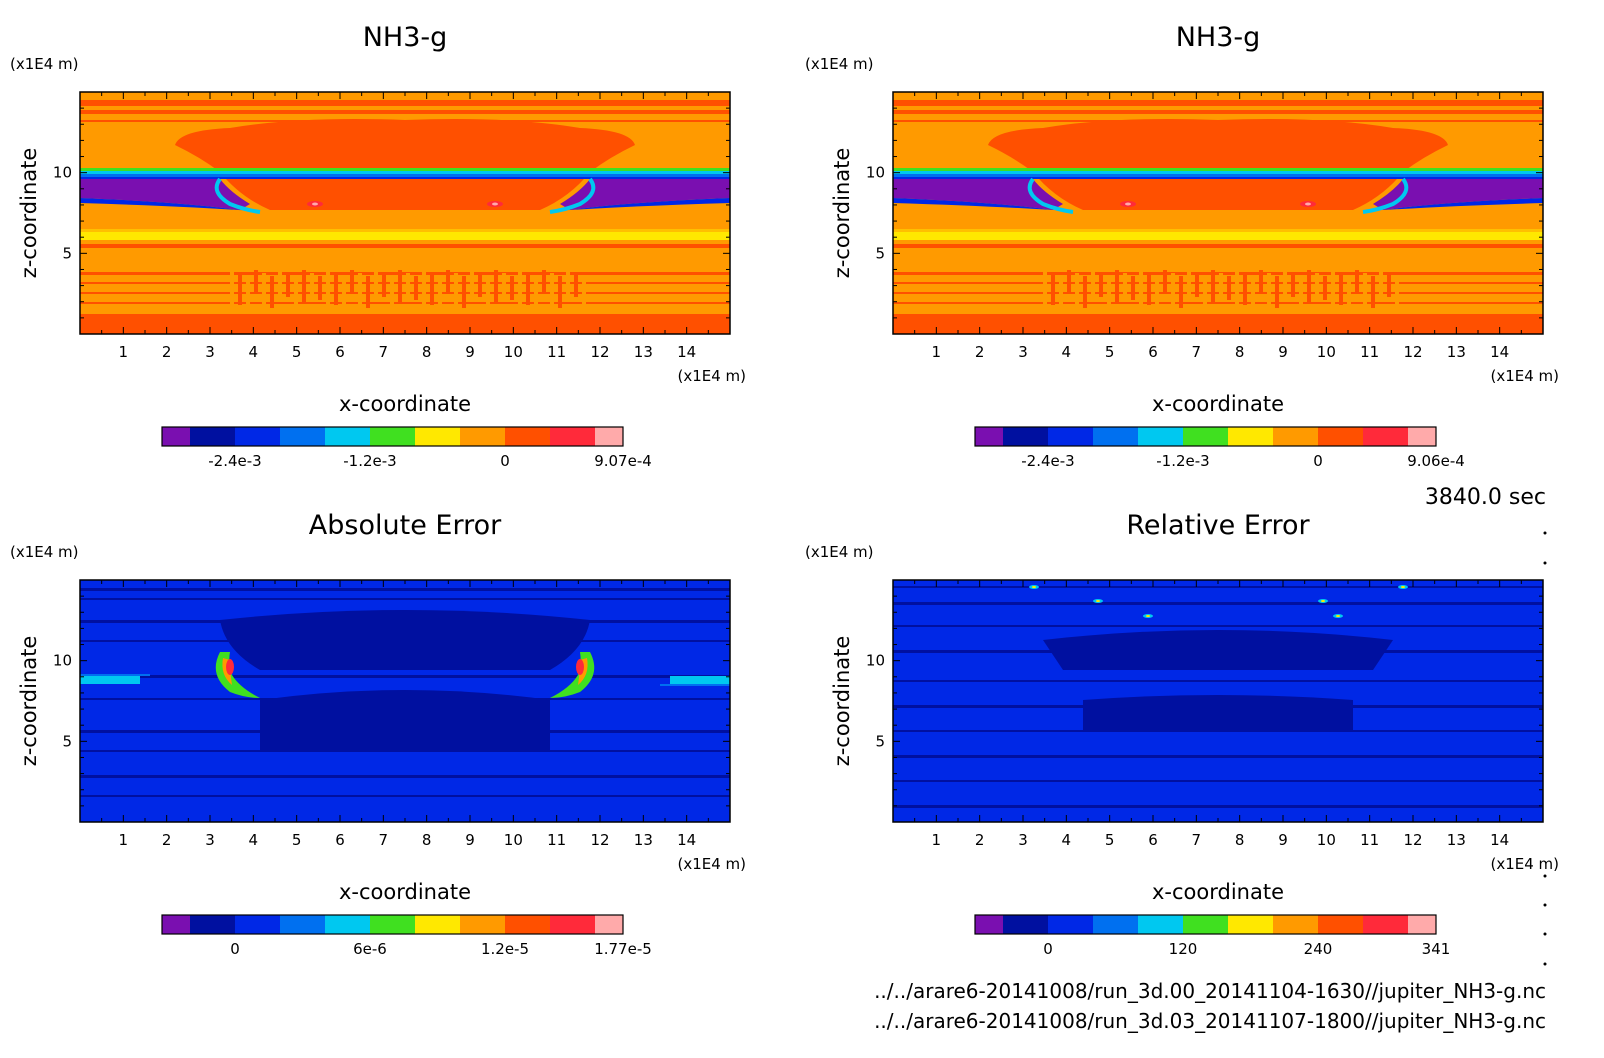 The width and height of the screenshot is (1604, 1058). What do you see at coordinates (980, 352) in the screenshot?
I see `x-tick-label: 2` at bounding box center [980, 352].